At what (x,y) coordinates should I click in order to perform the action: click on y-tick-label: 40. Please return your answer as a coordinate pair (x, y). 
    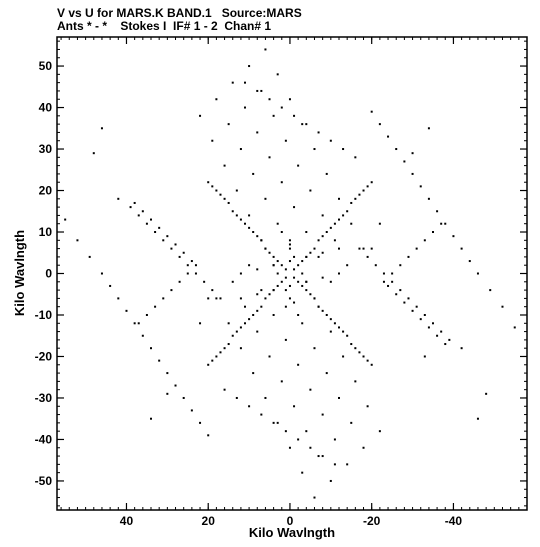
    Looking at the image, I should click on (46, 108).